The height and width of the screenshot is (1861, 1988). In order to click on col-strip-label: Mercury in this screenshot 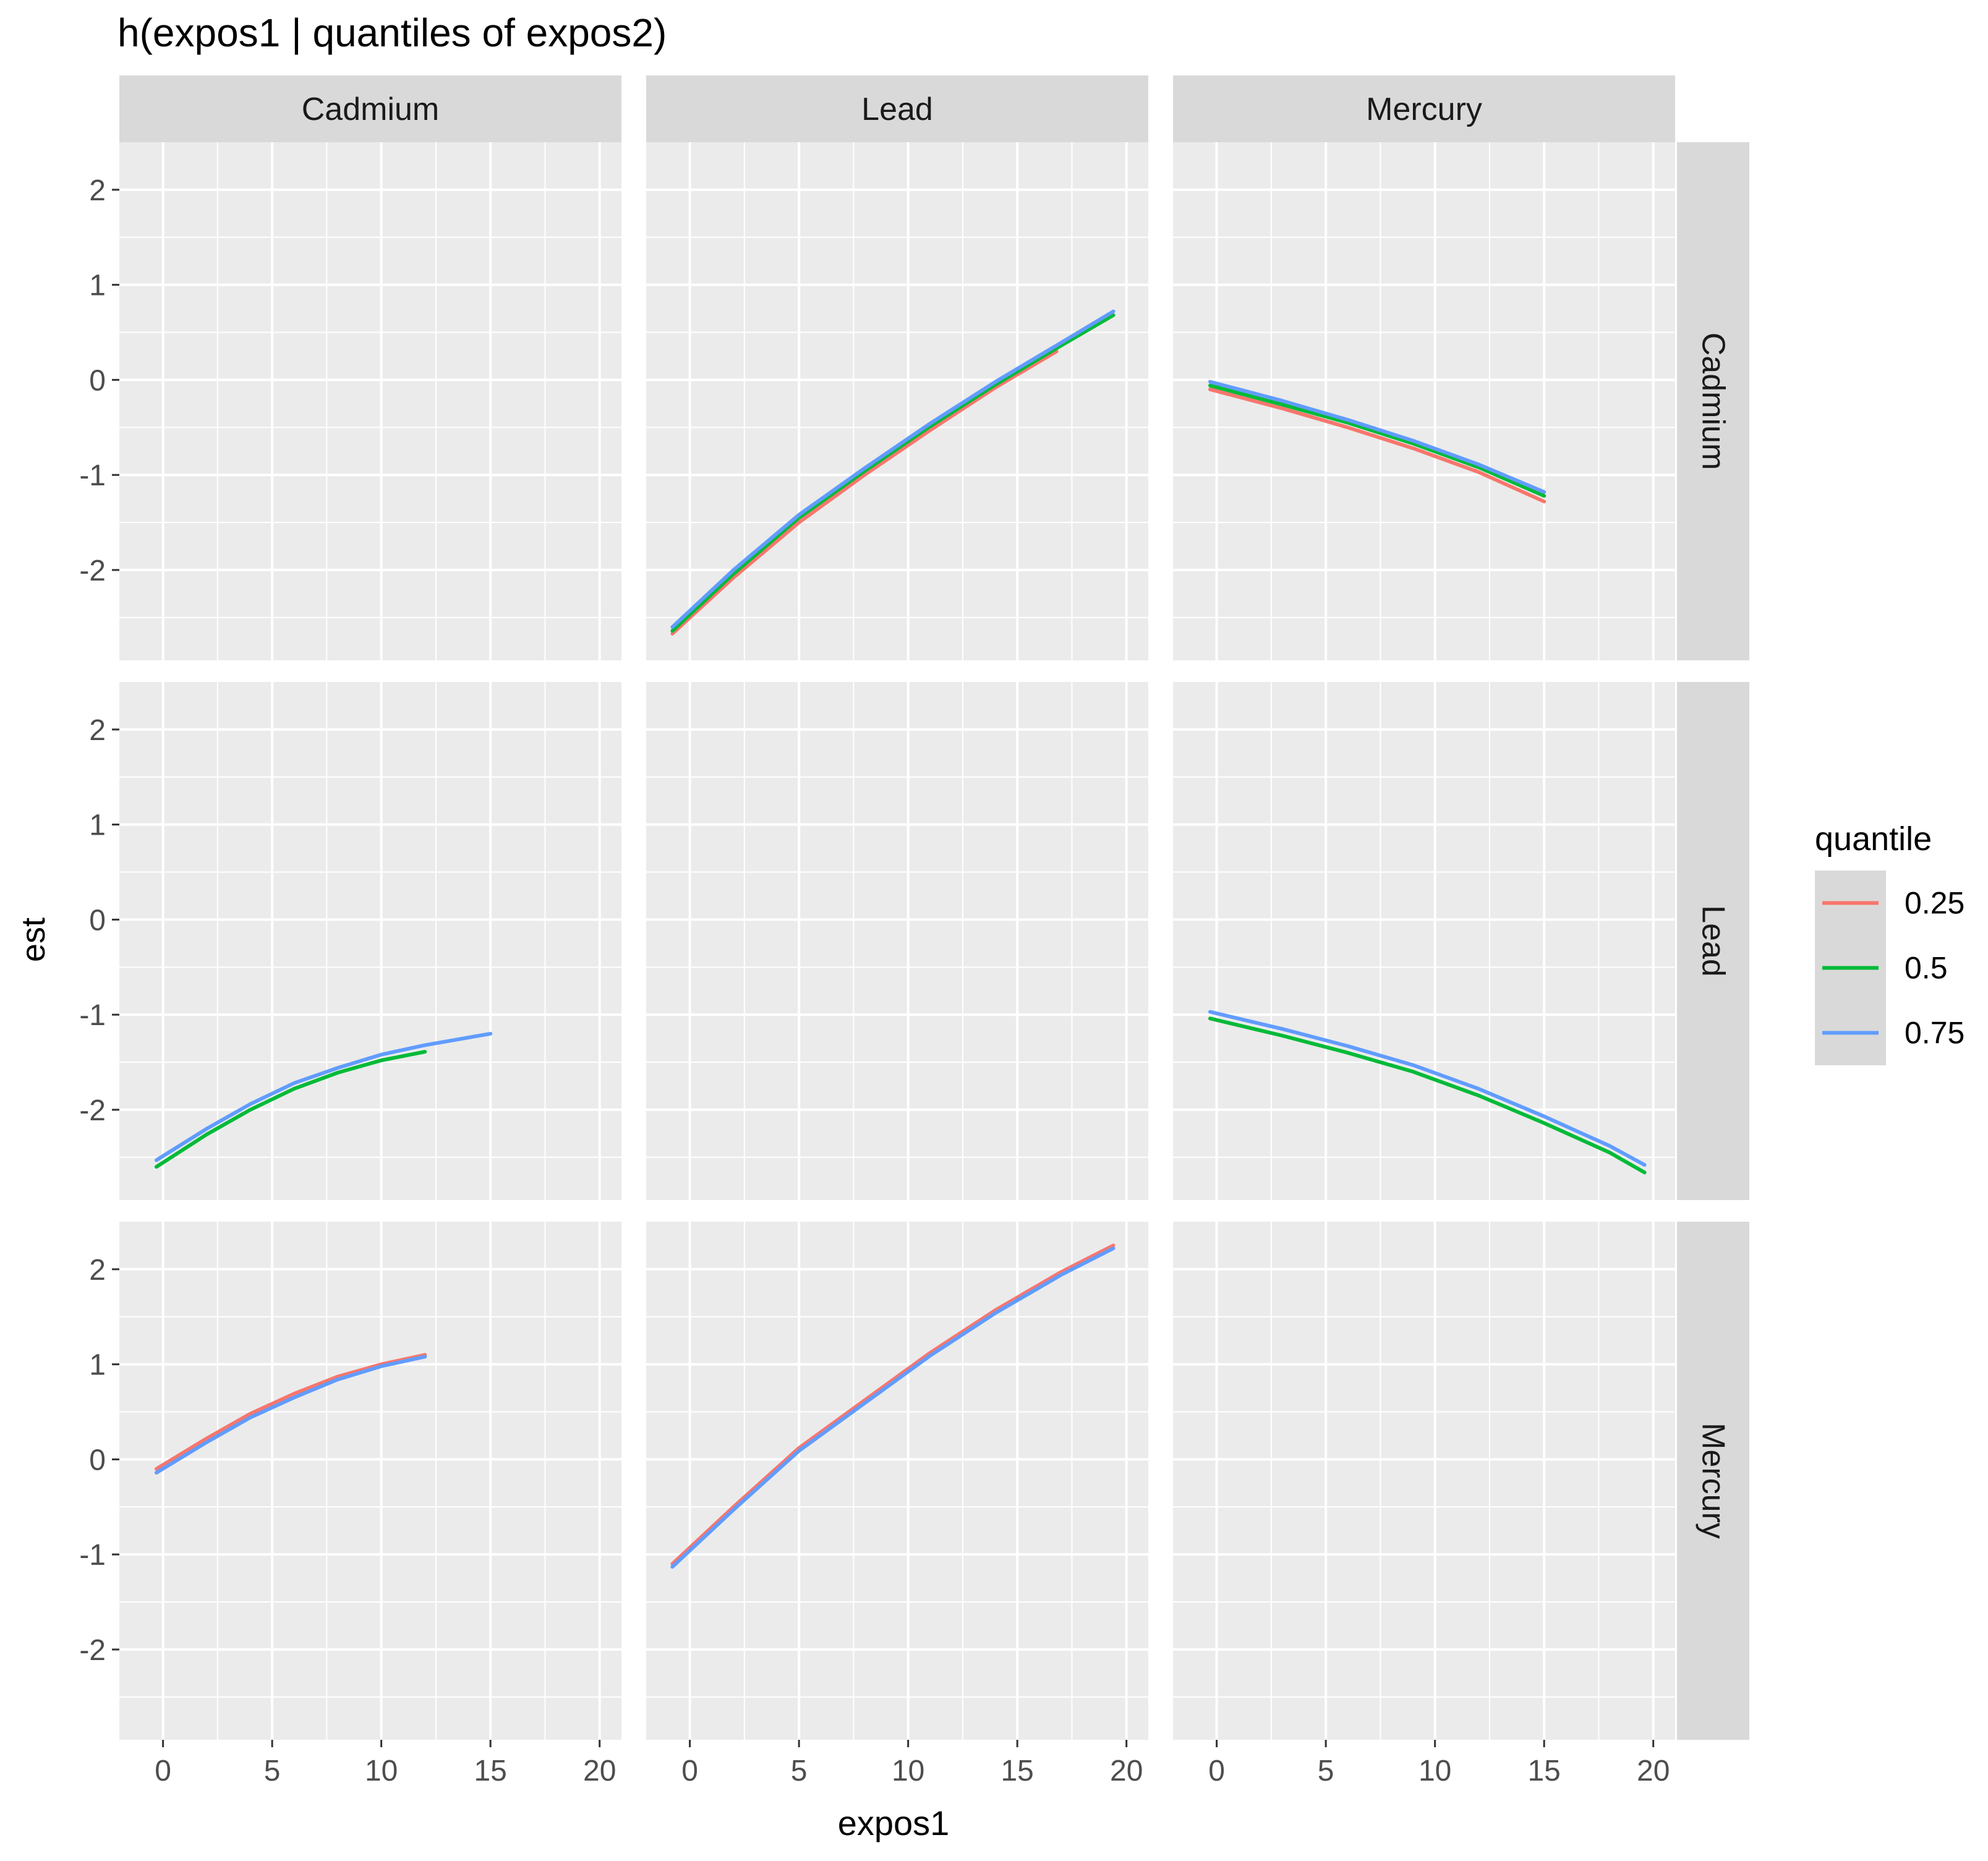, I will do `click(1424, 109)`.